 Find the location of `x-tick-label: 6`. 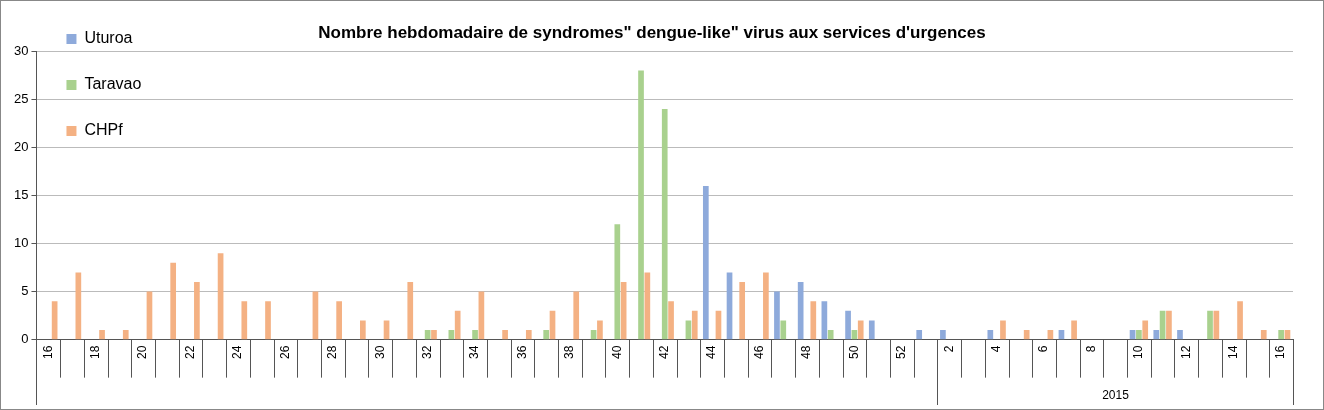

x-tick-label: 6 is located at coordinates (1043, 349).